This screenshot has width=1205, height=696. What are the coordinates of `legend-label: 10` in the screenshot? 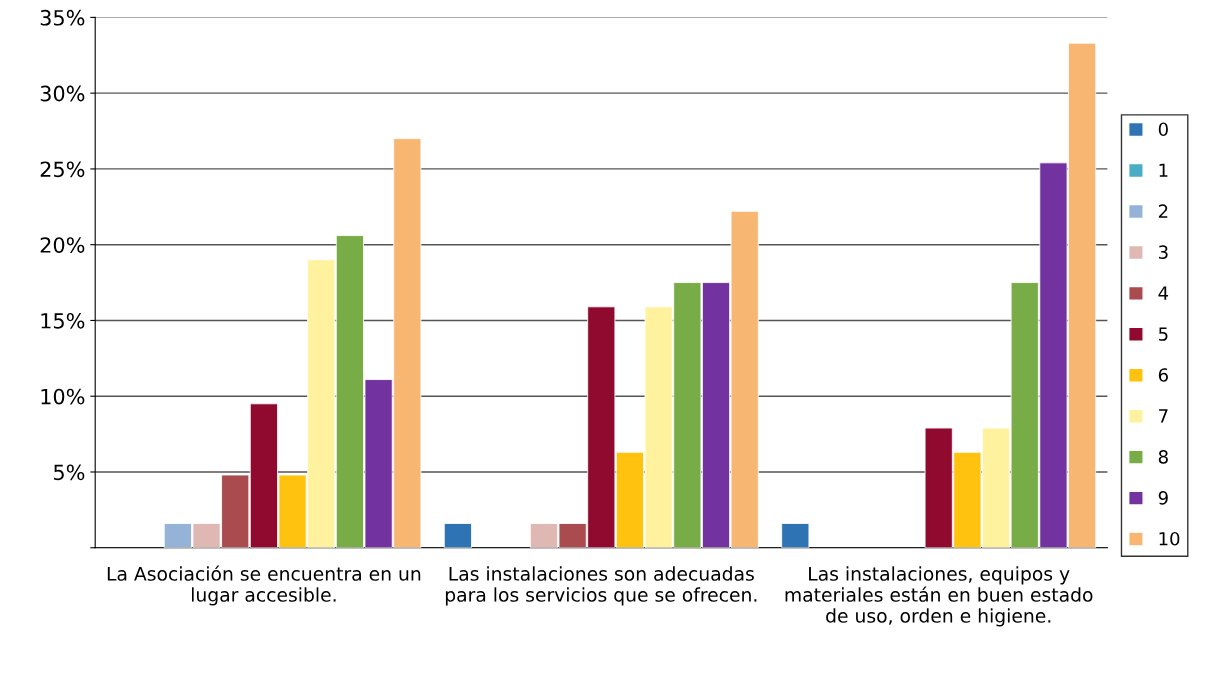 It's located at (1169, 538).